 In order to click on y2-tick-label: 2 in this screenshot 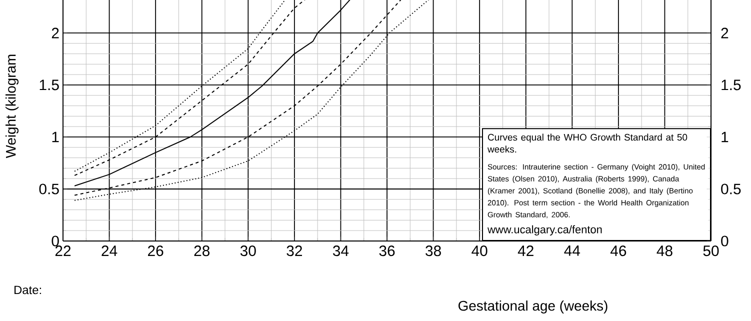, I will do `click(724, 33)`.